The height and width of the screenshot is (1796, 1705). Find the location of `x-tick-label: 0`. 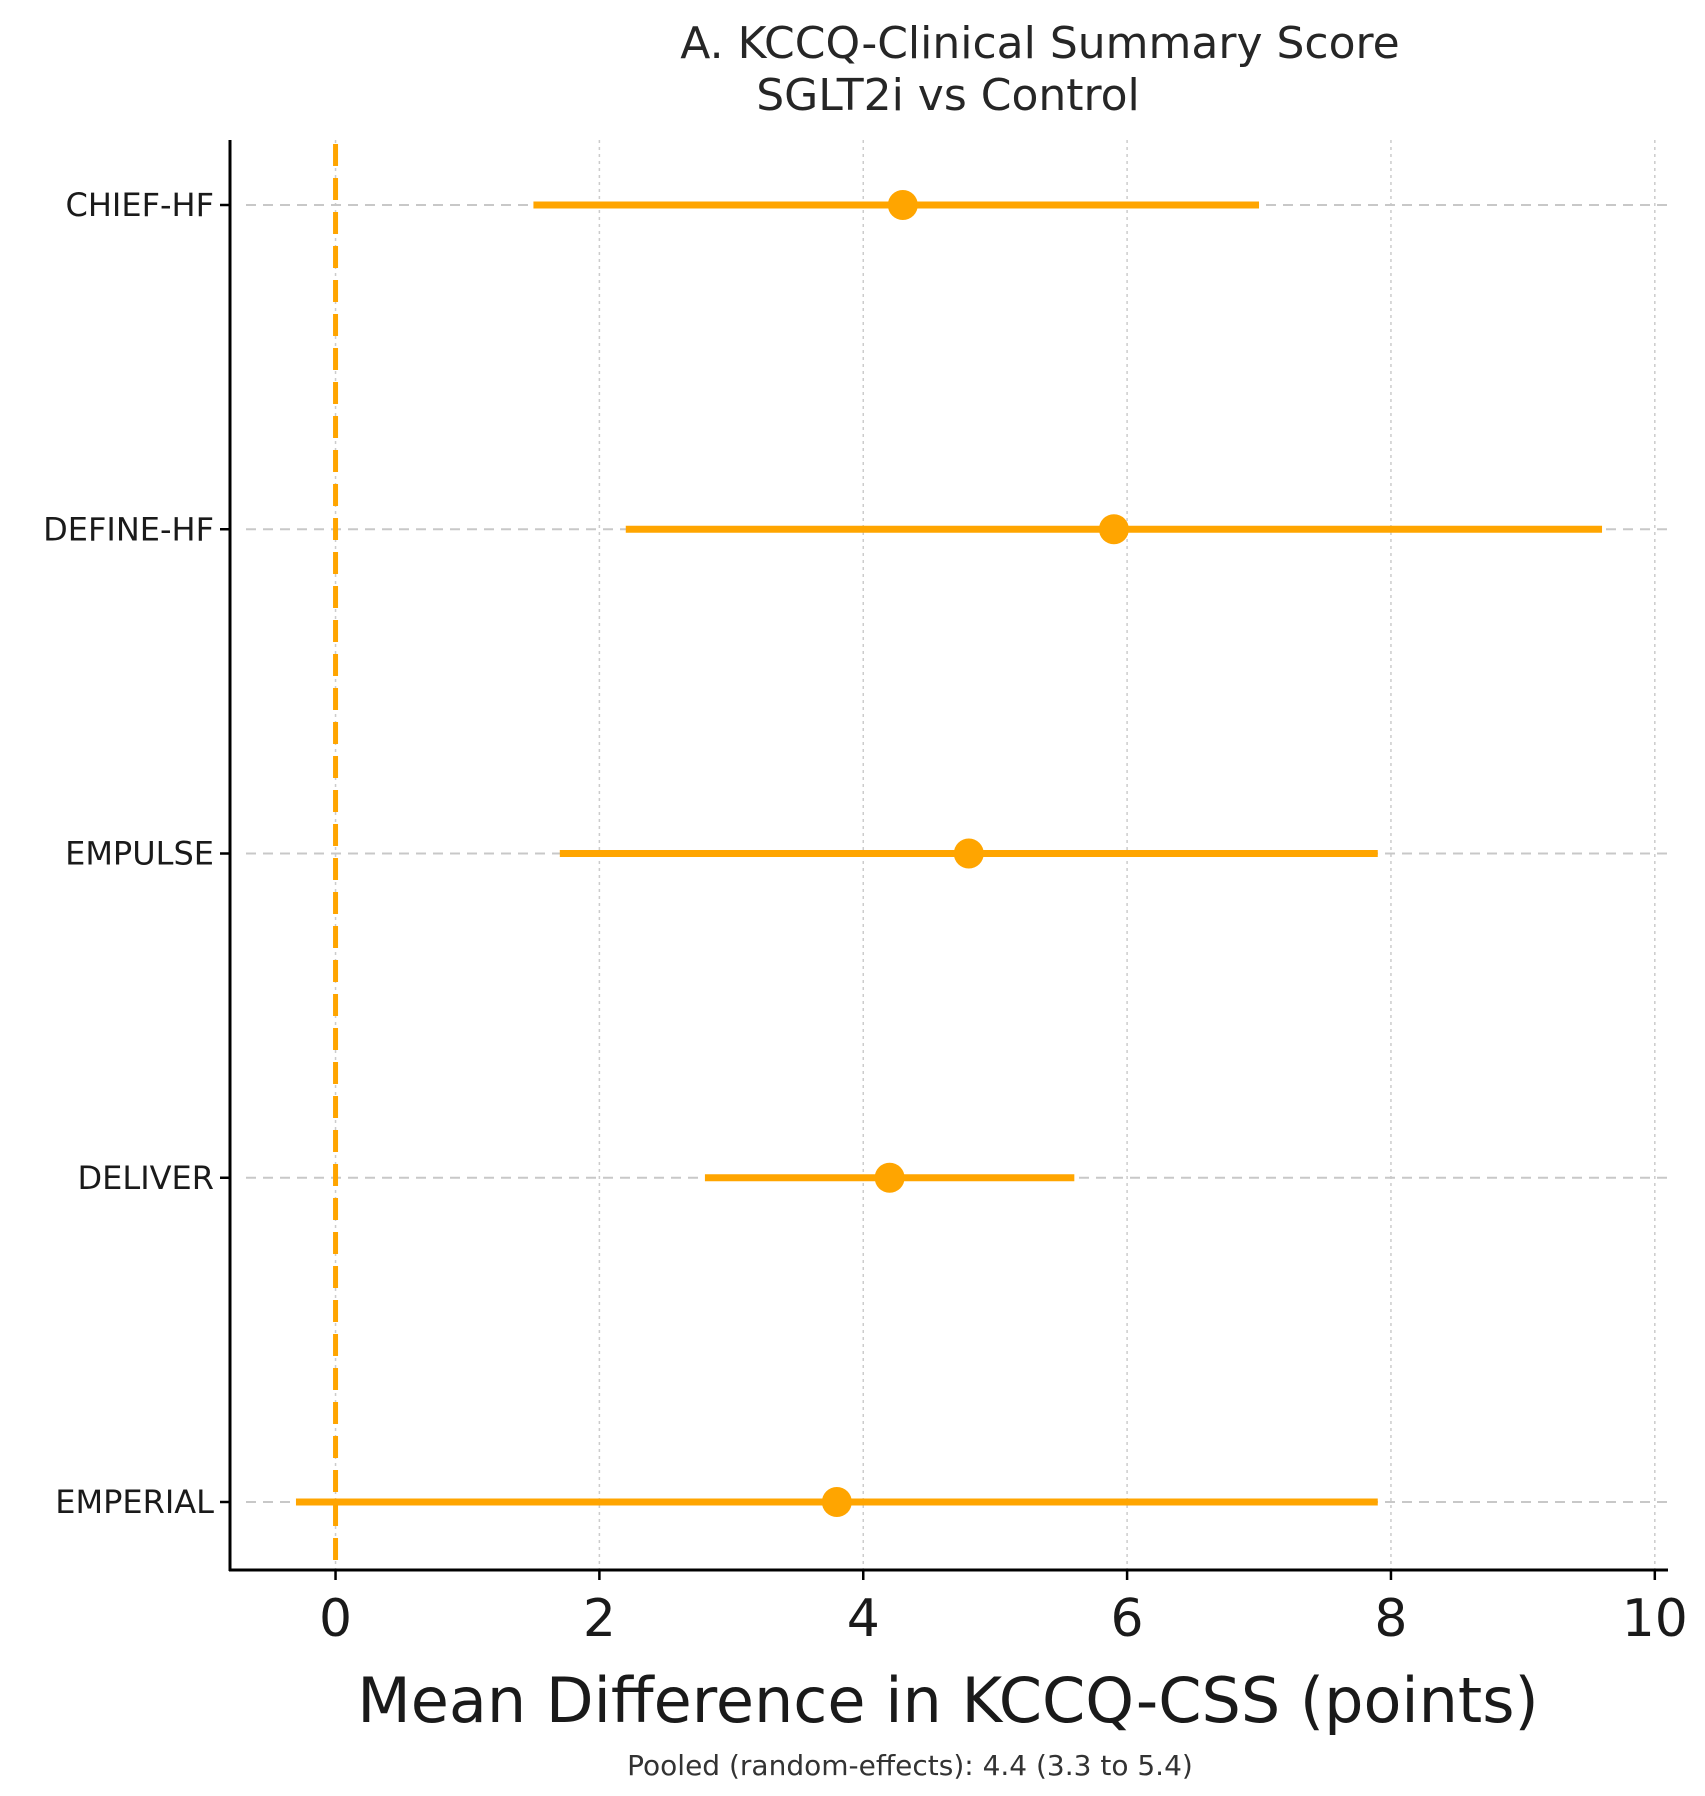

x-tick-label: 0 is located at coordinates (335, 1619).